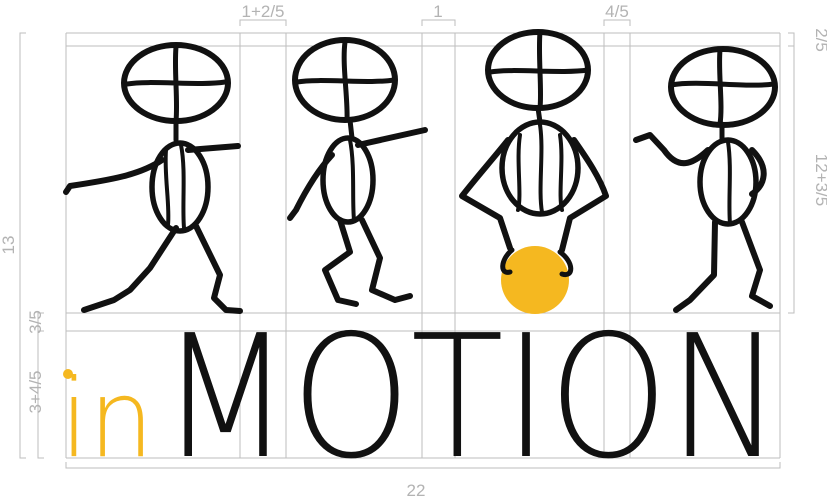 The image size is (827, 501). What do you see at coordinates (534, 171) in the screenshot?
I see `stick-figure-squatting-with-ball` at bounding box center [534, 171].